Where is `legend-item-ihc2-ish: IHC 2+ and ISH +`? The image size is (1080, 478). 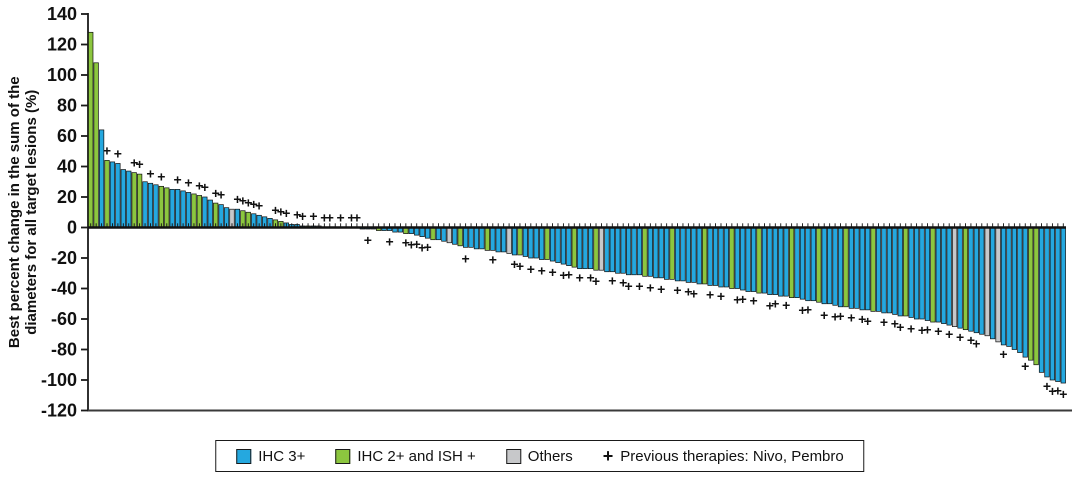 legend-item-ihc2-ish: IHC 2+ and ISH + is located at coordinates (405, 456).